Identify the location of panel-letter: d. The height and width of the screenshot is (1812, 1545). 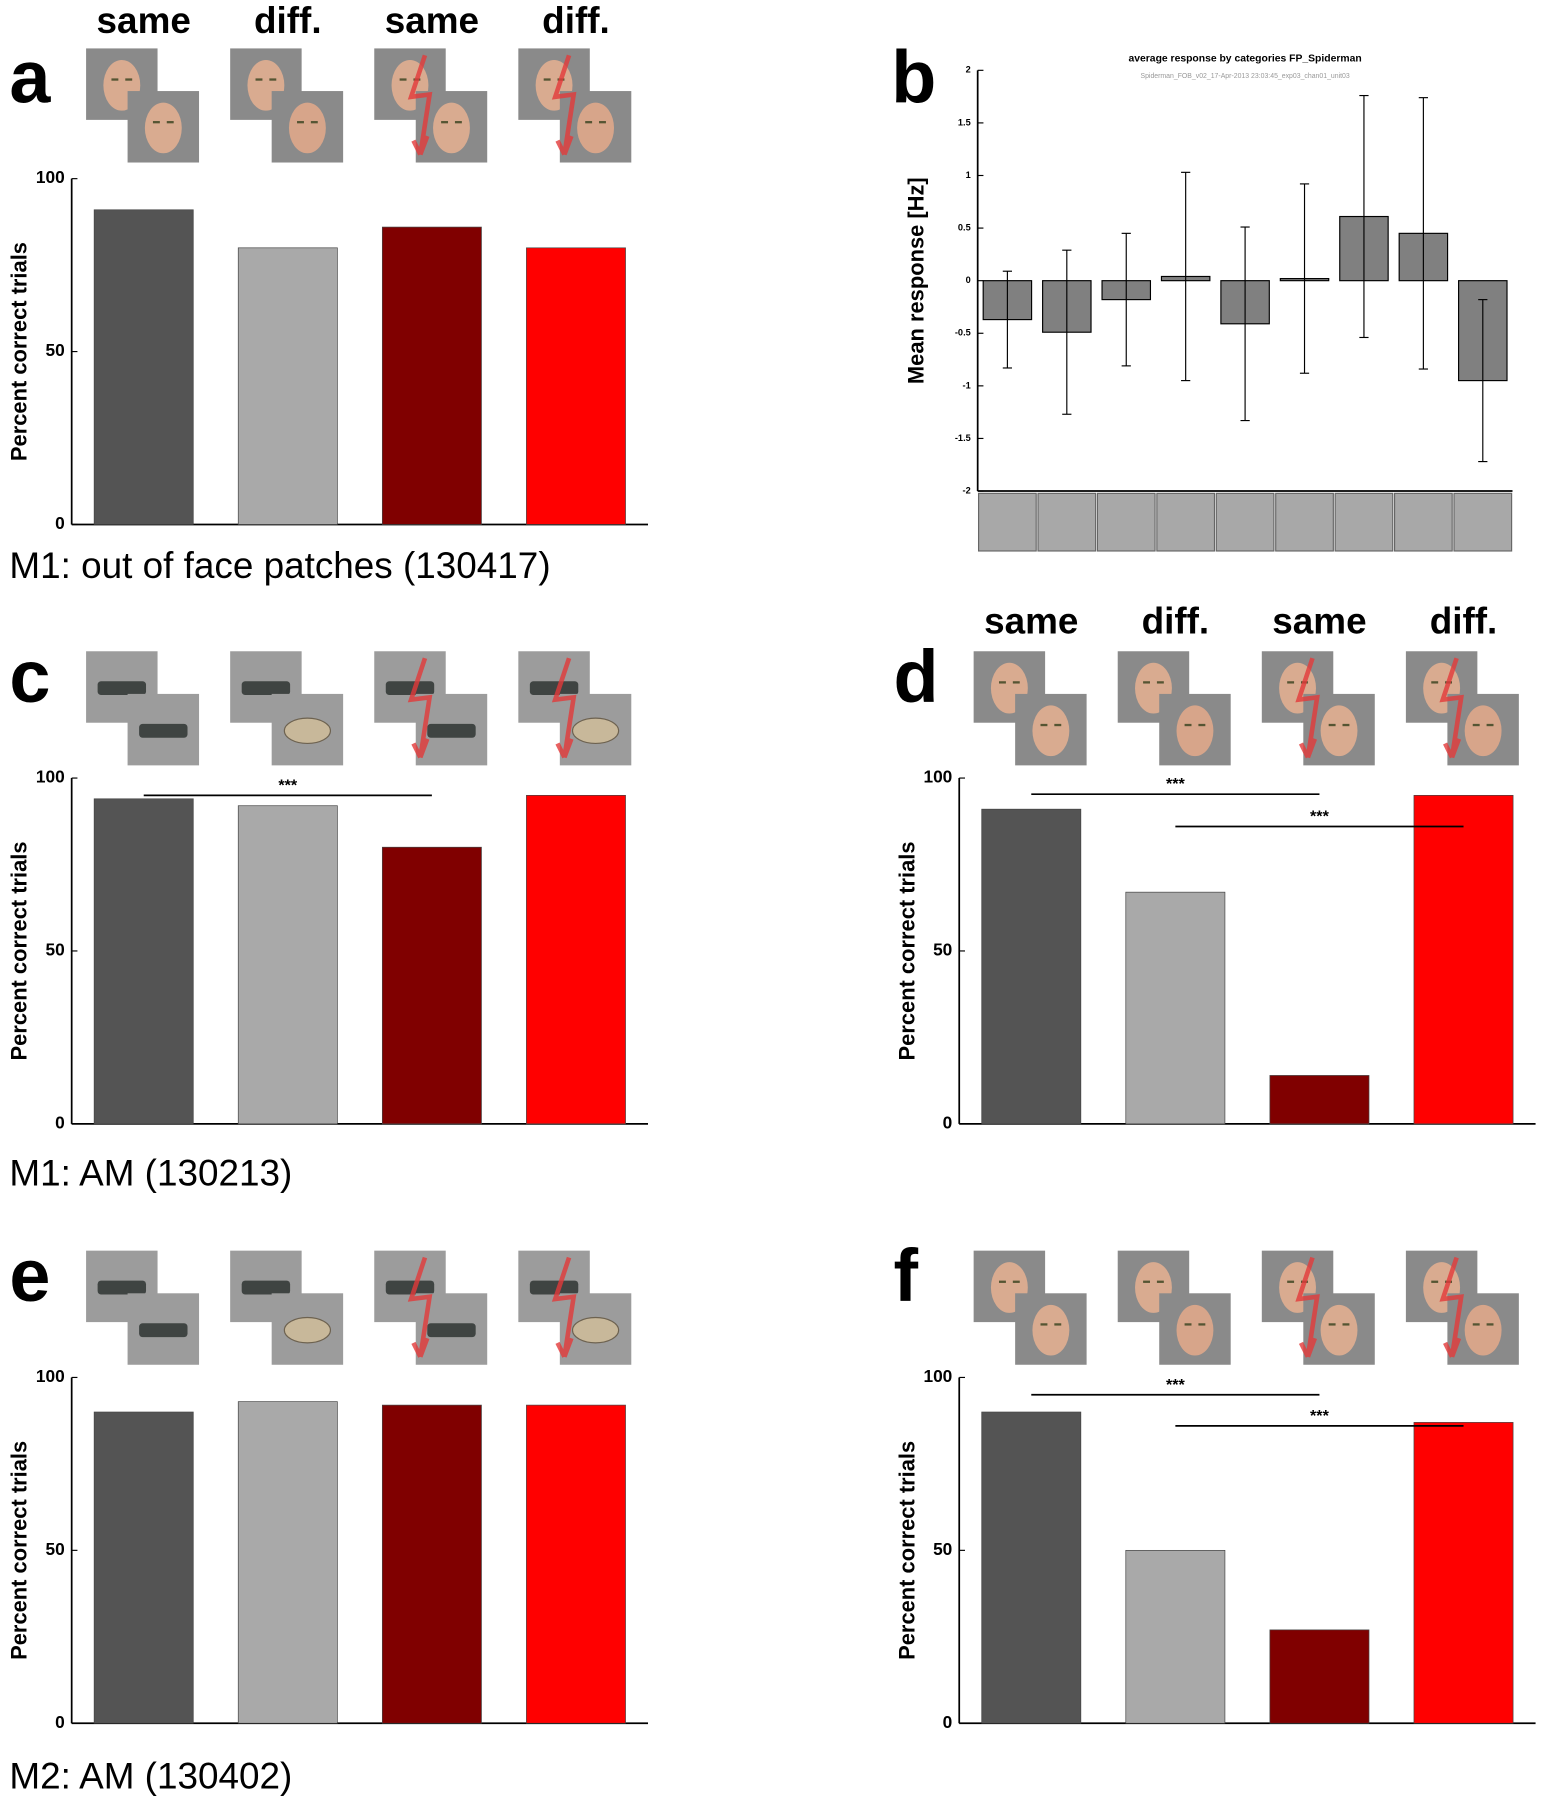
(916, 676).